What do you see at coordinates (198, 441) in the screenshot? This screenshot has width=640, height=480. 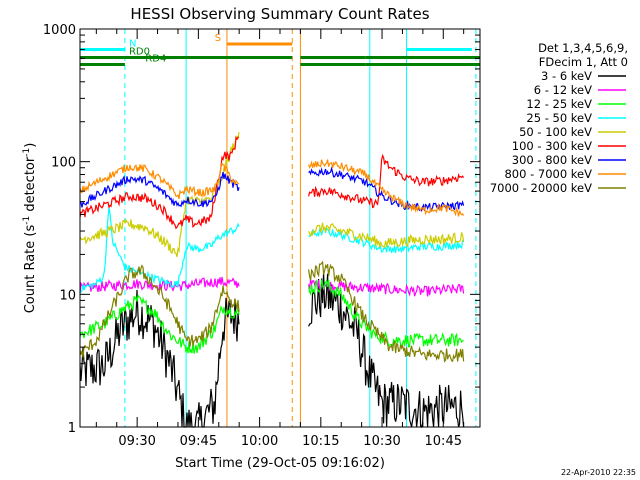 I see `x-tick-label-1: 09:45` at bounding box center [198, 441].